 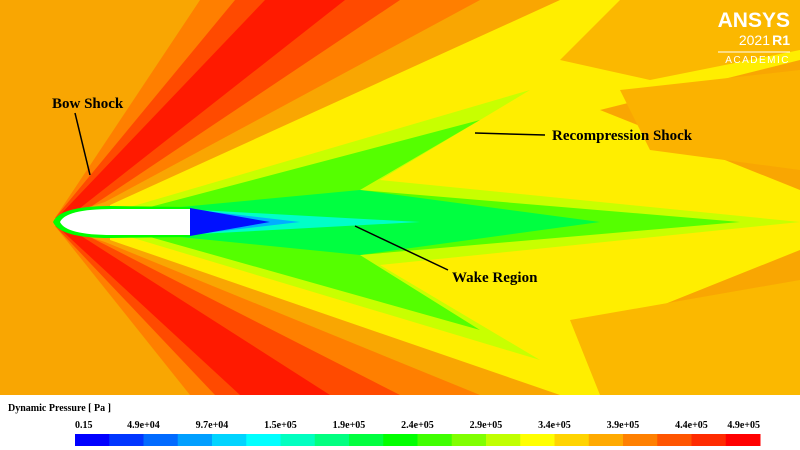 I want to click on logo-brand: ANSYS, so click(x=754, y=20).